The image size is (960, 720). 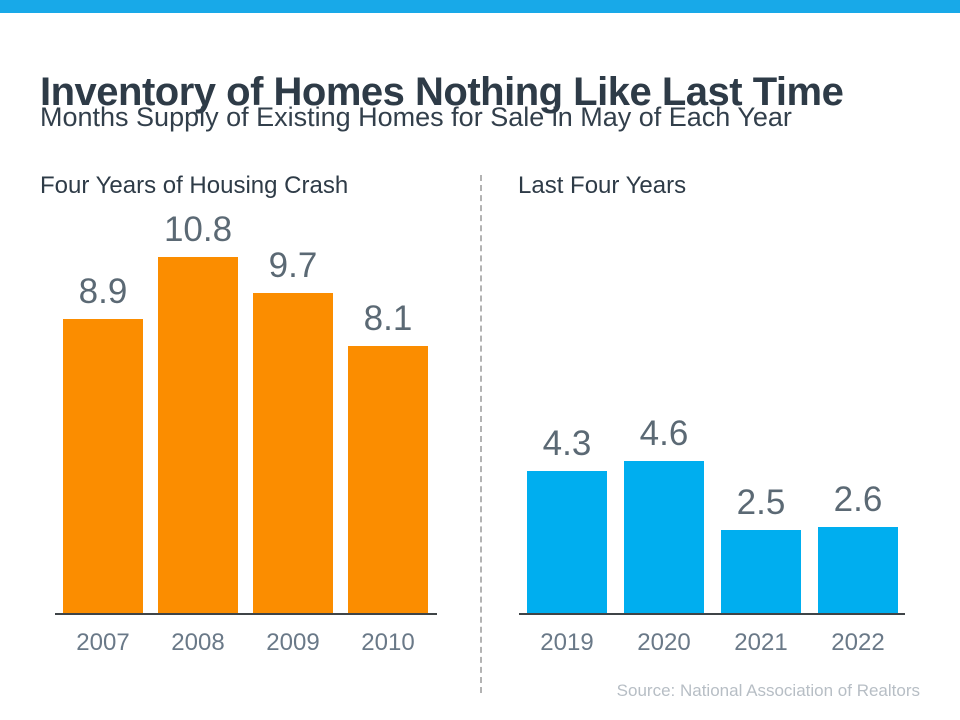 I want to click on bar-value-label: 4.6, so click(x=664, y=433).